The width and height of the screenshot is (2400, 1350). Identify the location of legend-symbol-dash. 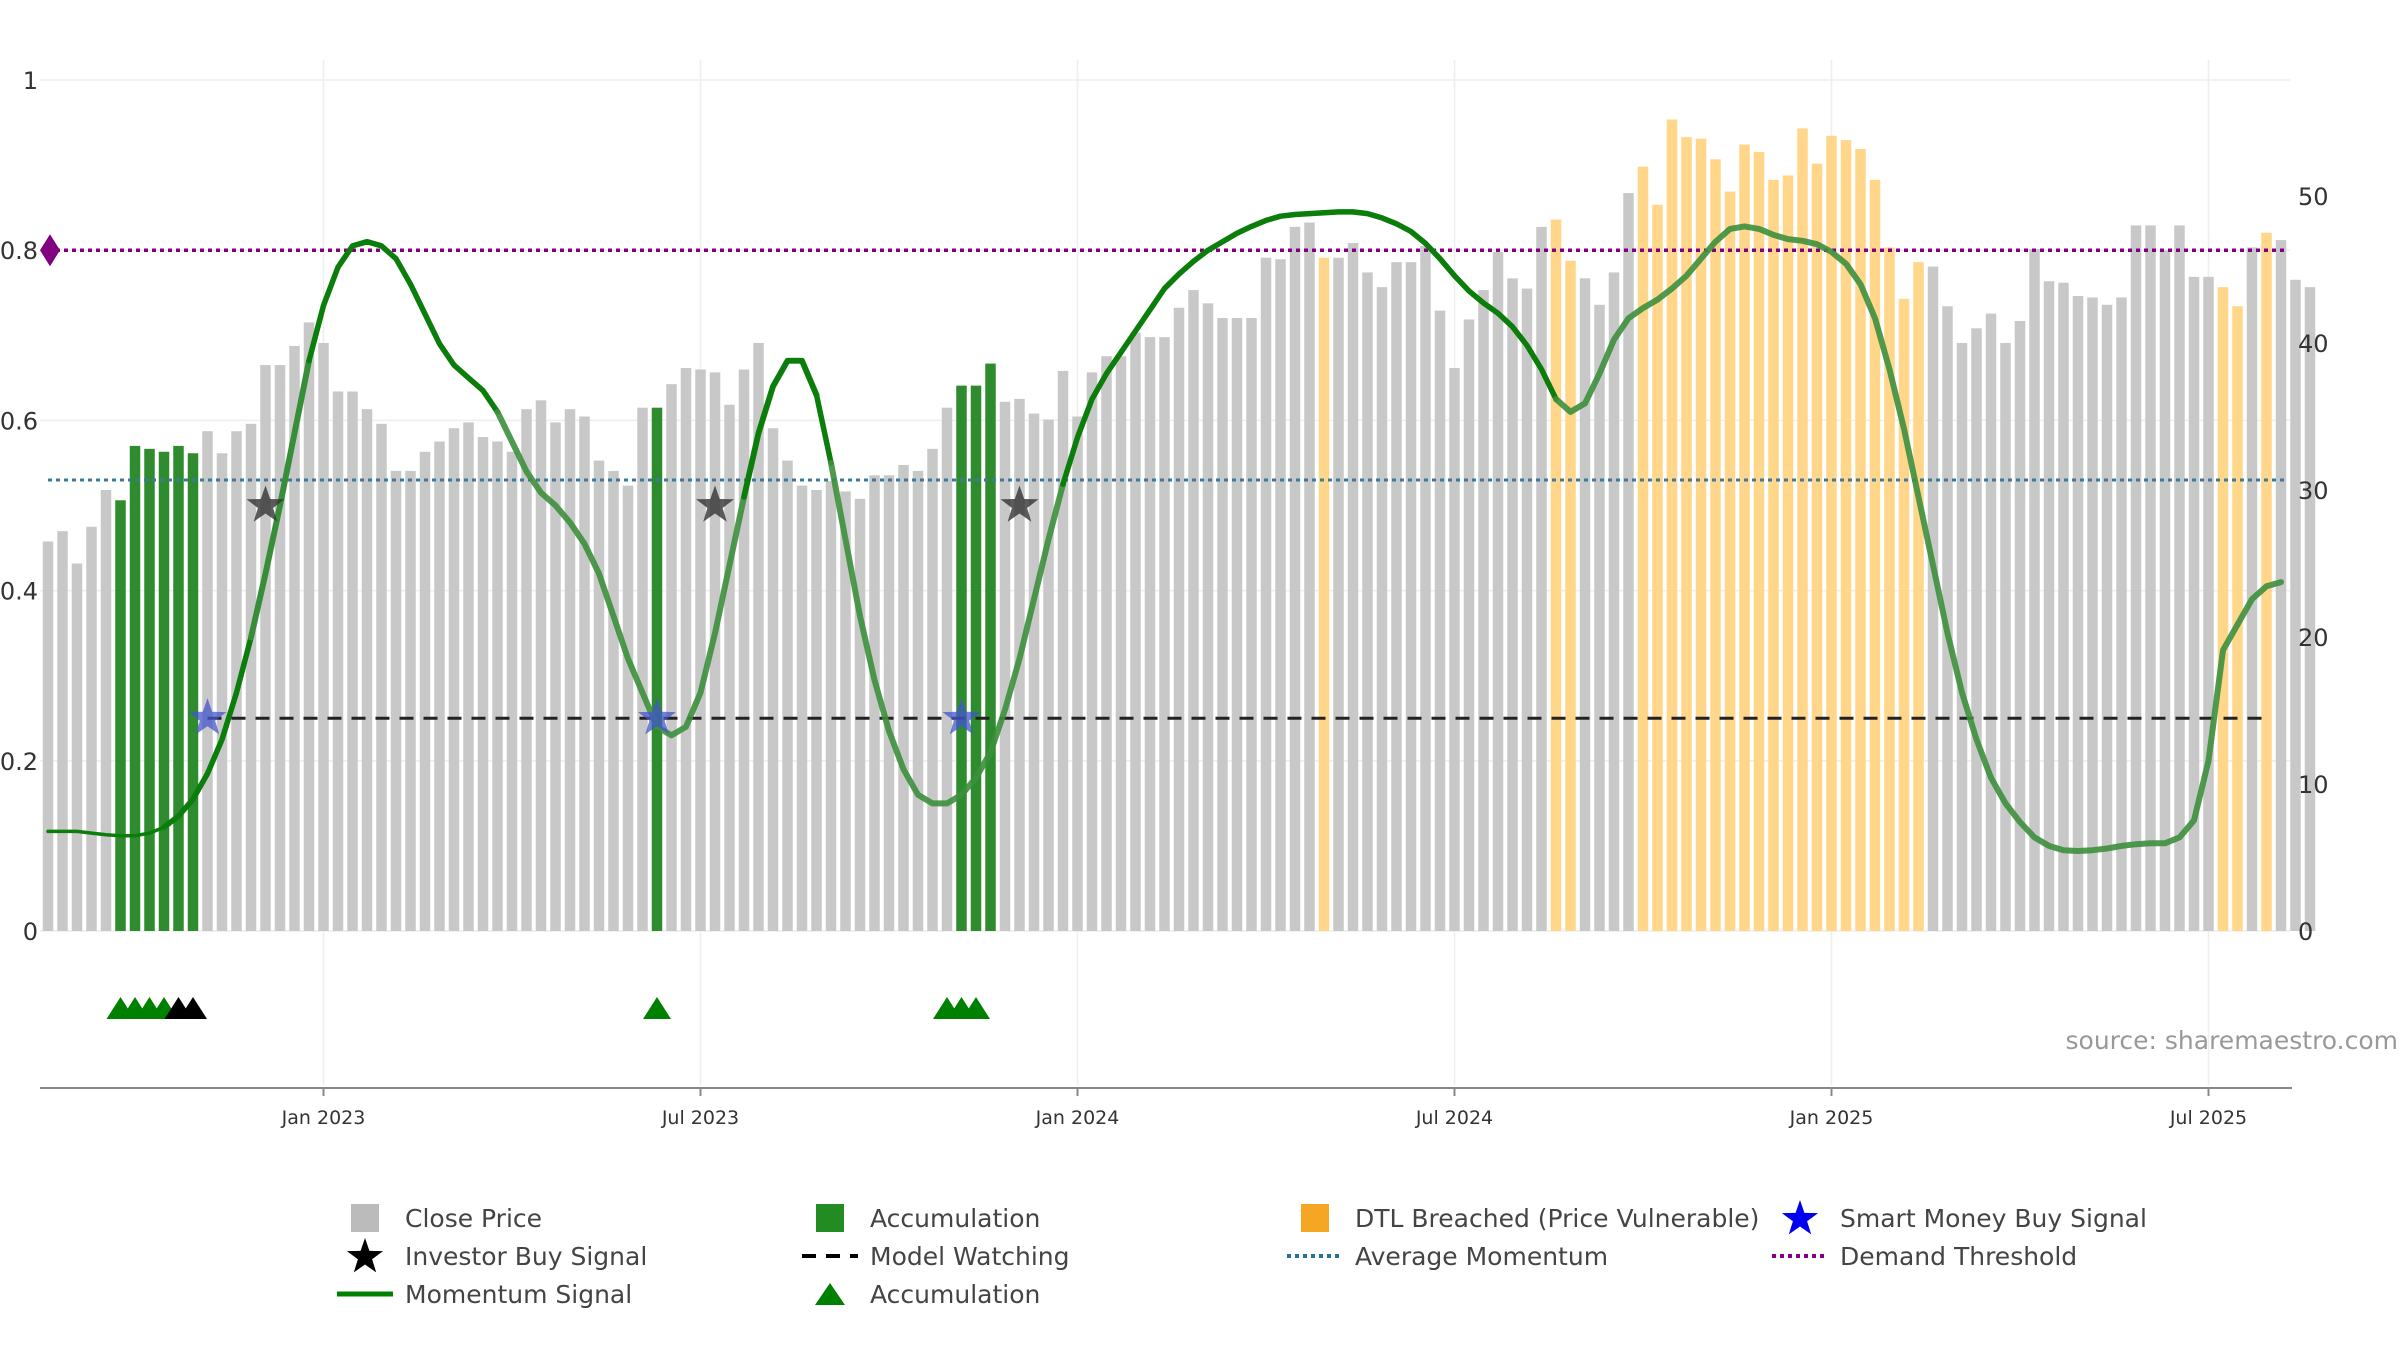
(830, 1256).